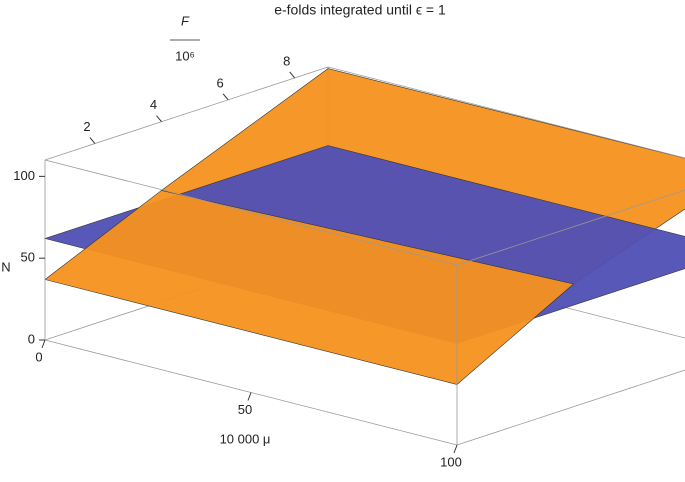 The width and height of the screenshot is (685, 482). I want to click on chart-title: e-folds integrated until ϵ = 1, so click(360, 10).